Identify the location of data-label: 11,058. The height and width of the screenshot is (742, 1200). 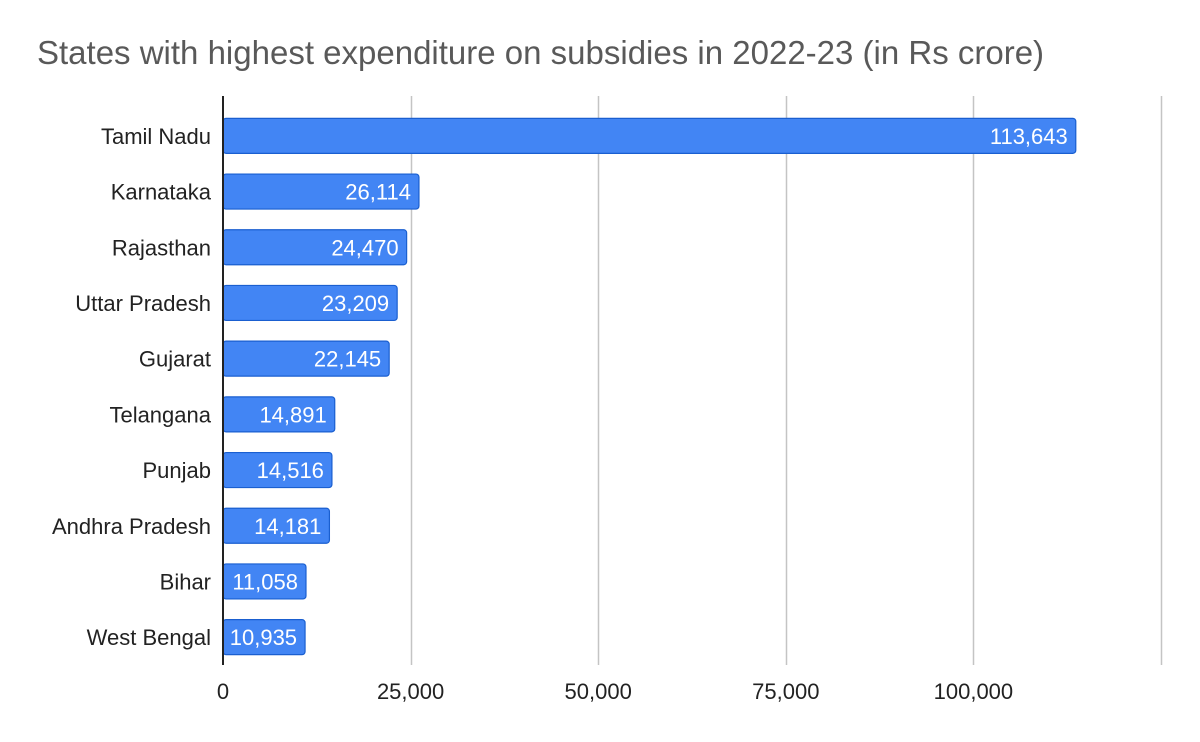
(265, 581).